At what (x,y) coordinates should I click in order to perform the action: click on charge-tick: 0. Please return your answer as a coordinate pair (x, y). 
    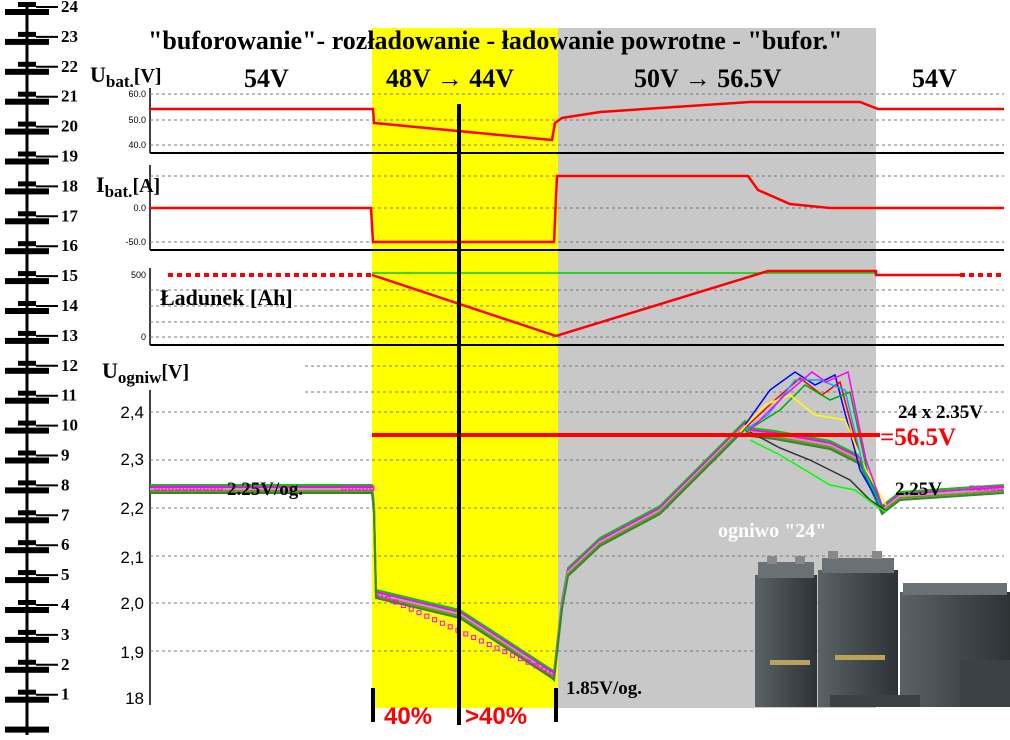
    Looking at the image, I should click on (143, 337).